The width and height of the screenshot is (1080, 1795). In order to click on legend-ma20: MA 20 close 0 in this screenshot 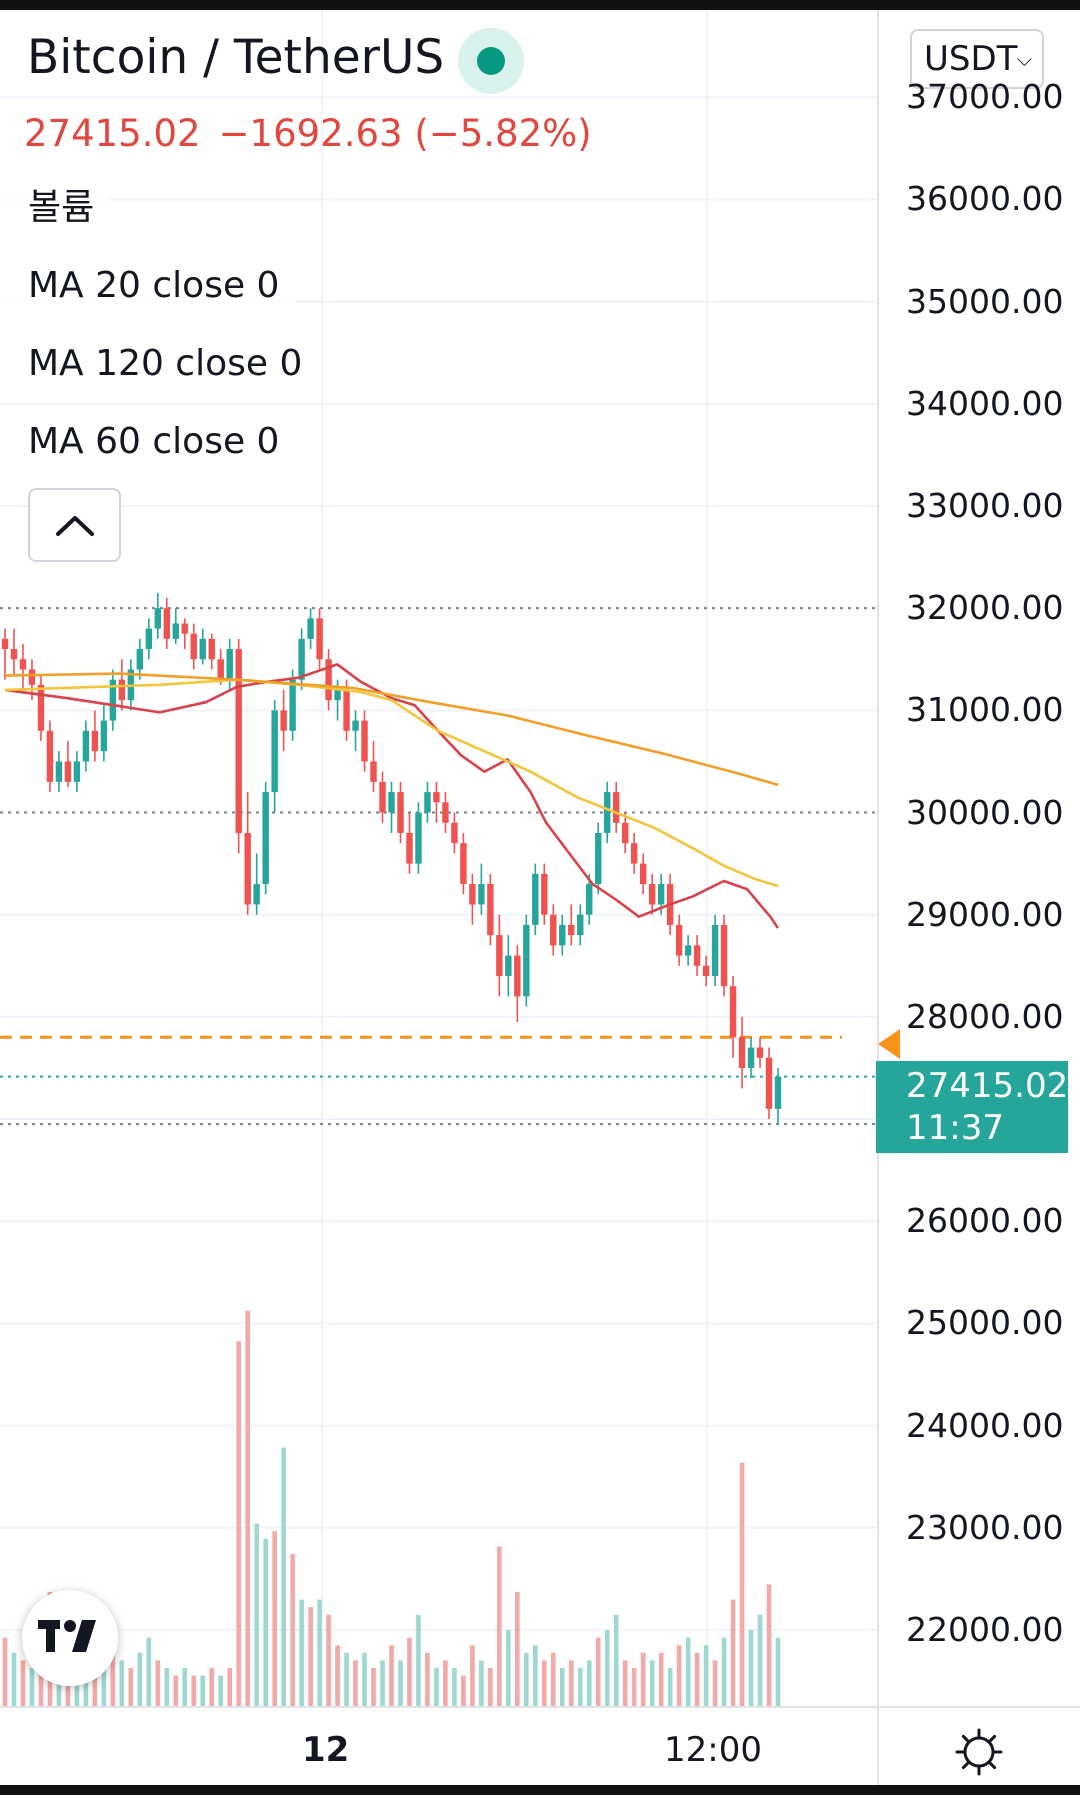, I will do `click(148, 286)`.